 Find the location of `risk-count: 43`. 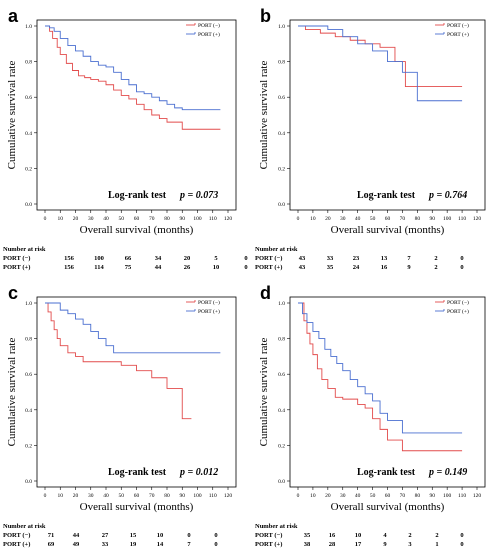

risk-count: 43 is located at coordinates (302, 267).